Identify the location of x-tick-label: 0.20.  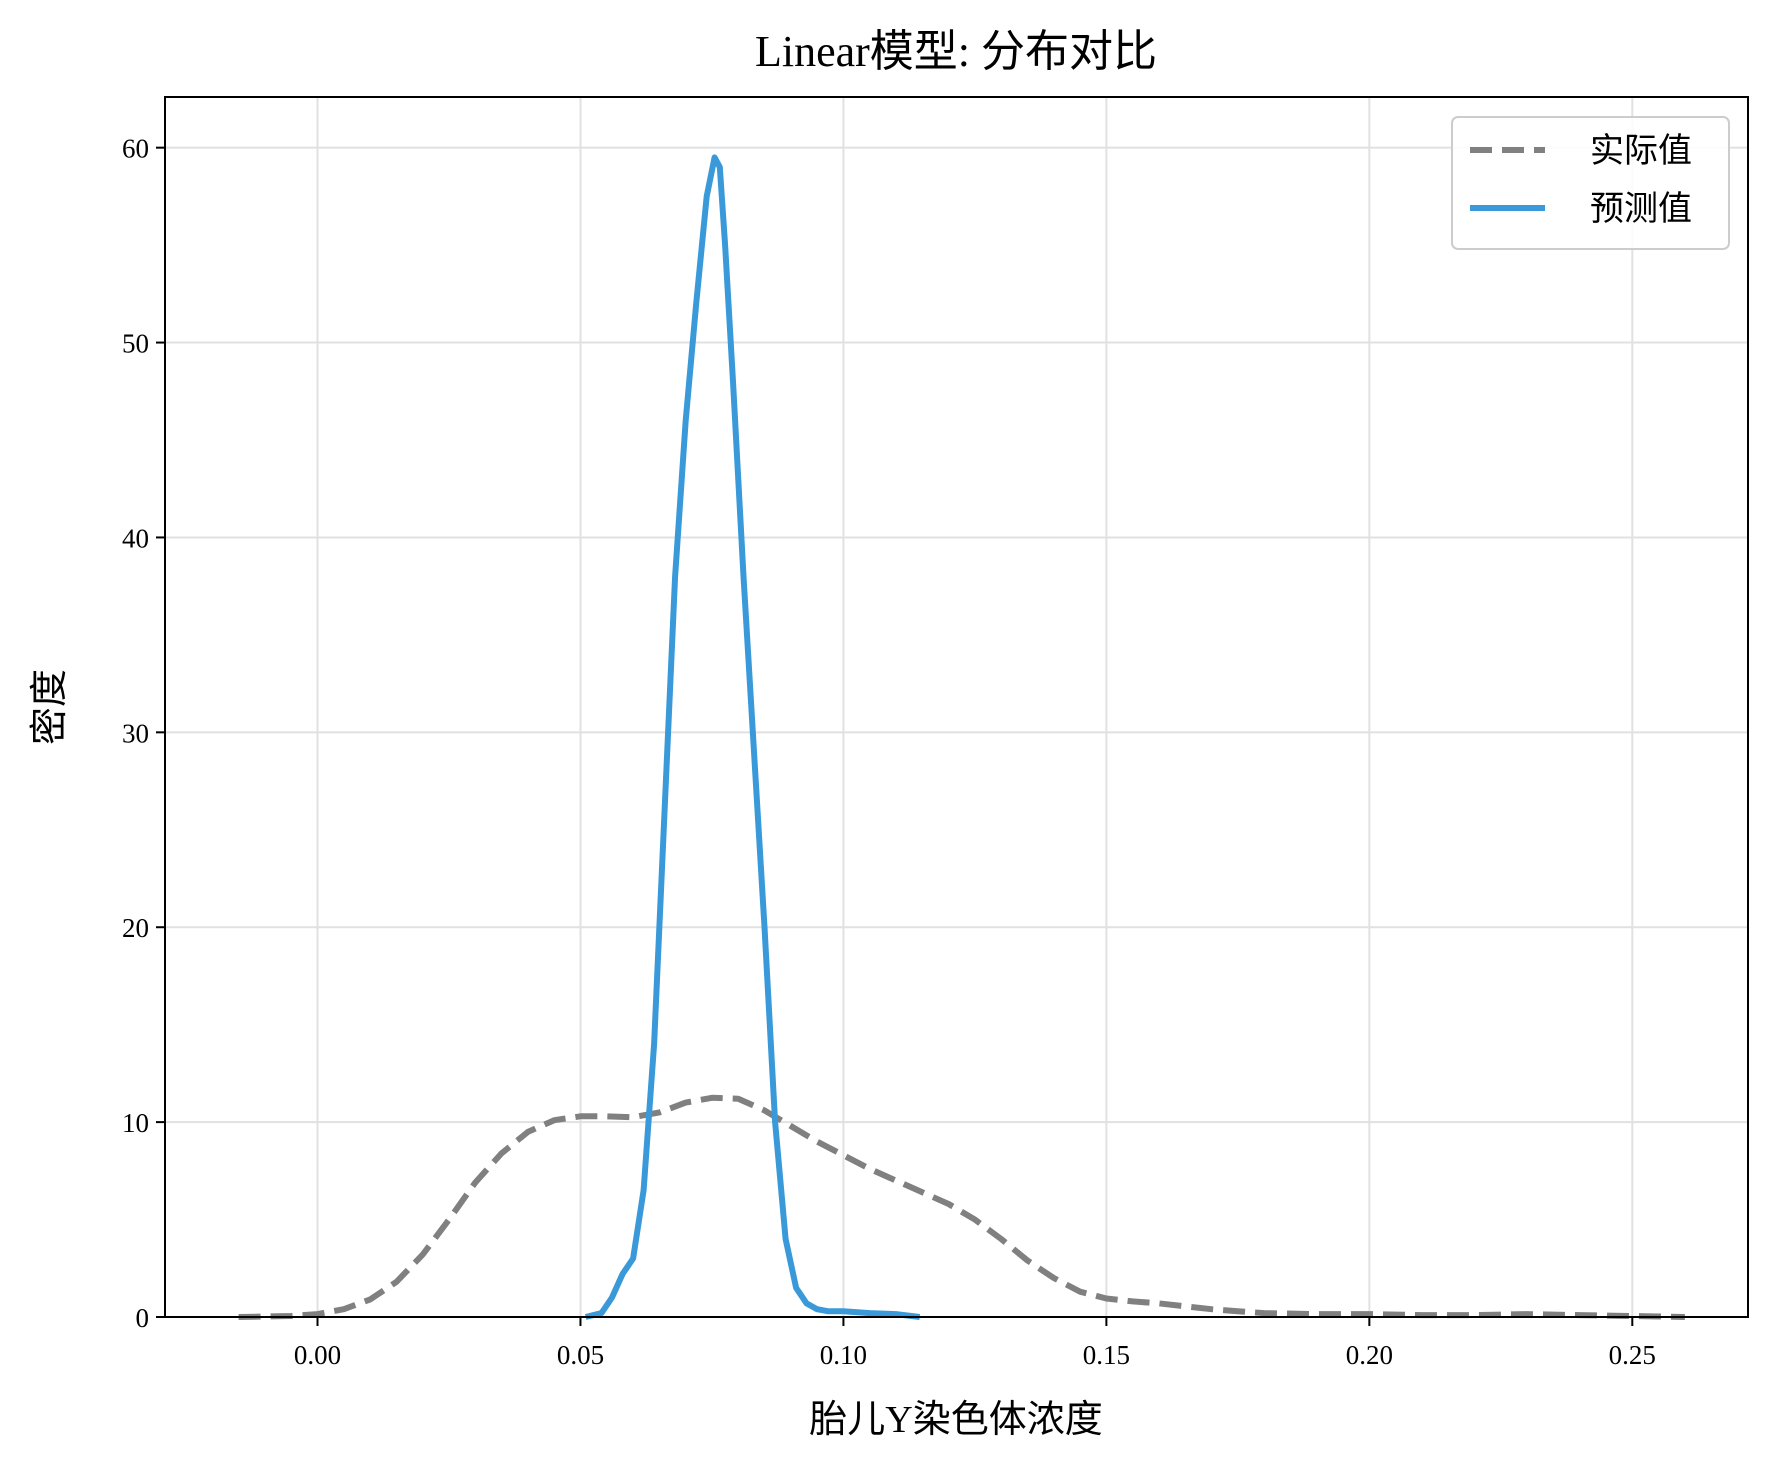
(1369, 1355).